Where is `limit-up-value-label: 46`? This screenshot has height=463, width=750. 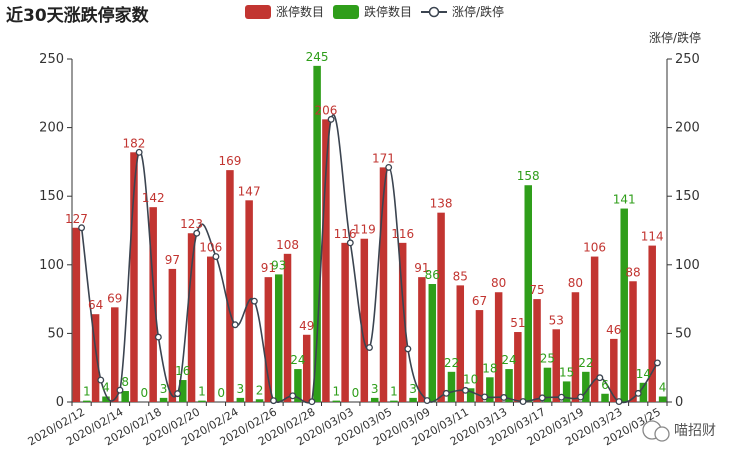
limit-up-value-label: 46 is located at coordinates (613, 330).